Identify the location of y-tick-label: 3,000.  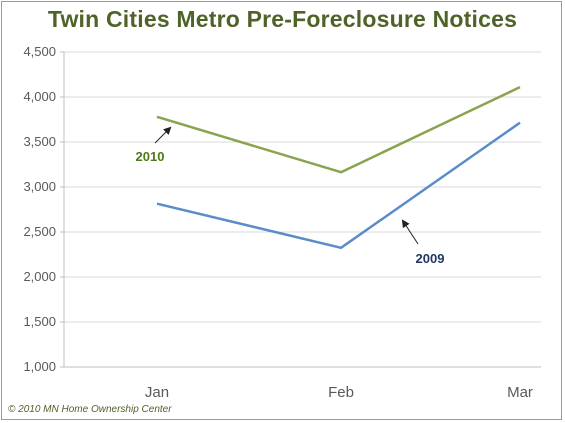
(39, 186).